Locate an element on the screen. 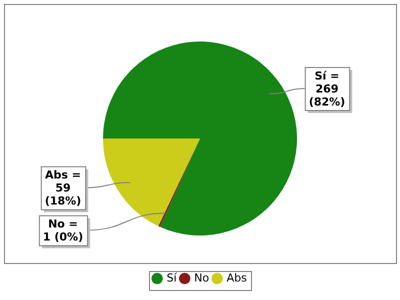 The image size is (400, 300). legend-label: Abs is located at coordinates (237, 277).